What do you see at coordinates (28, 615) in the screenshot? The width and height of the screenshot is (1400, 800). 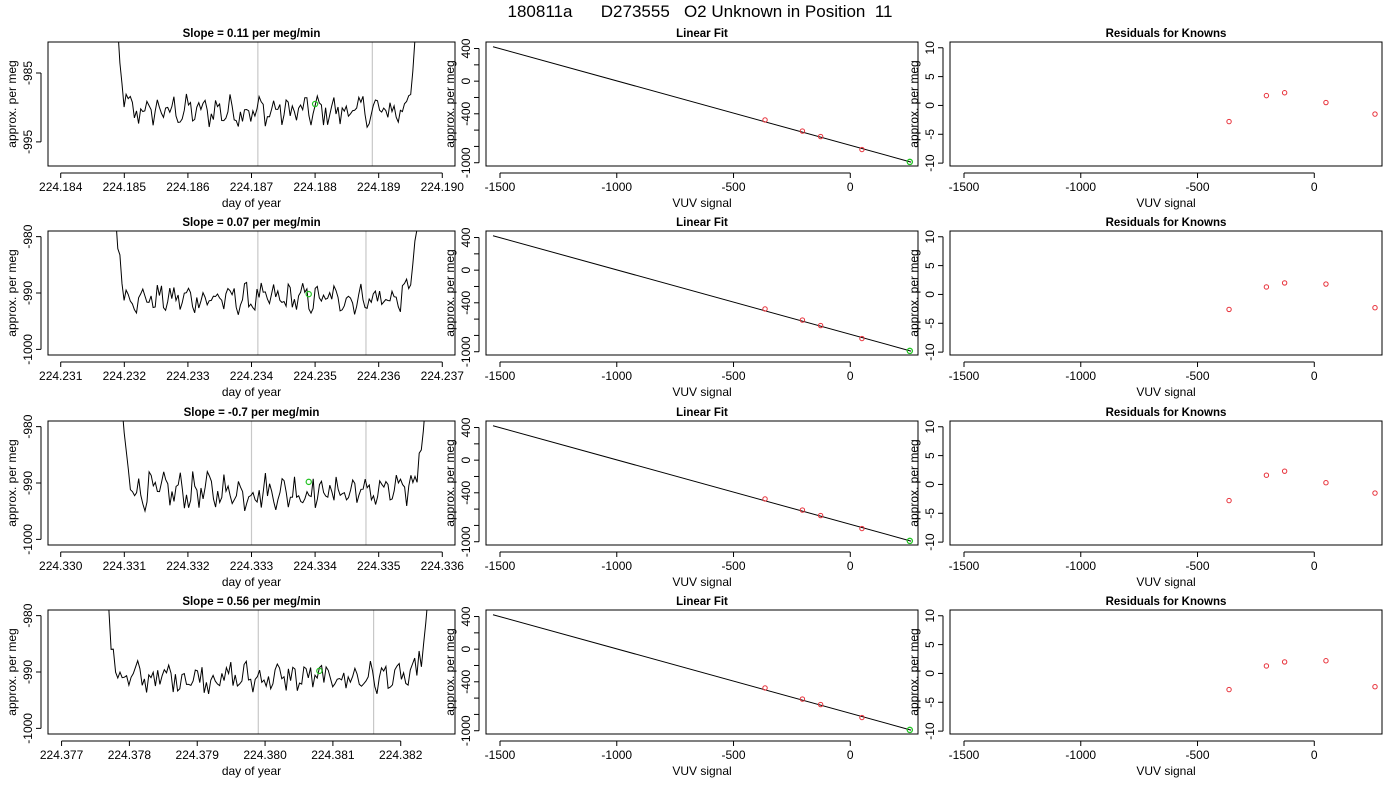 I see `row4-col1-y-tick-label-2: -980` at bounding box center [28, 615].